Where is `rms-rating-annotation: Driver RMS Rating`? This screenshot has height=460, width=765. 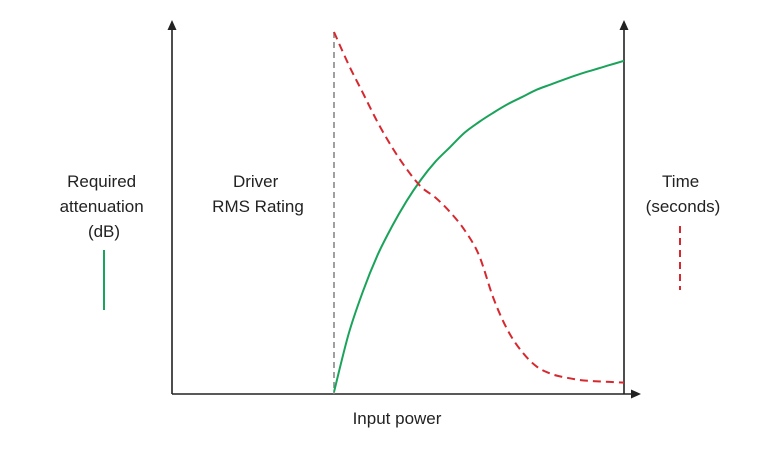 rms-rating-annotation: Driver RMS Rating is located at coordinates (258, 194).